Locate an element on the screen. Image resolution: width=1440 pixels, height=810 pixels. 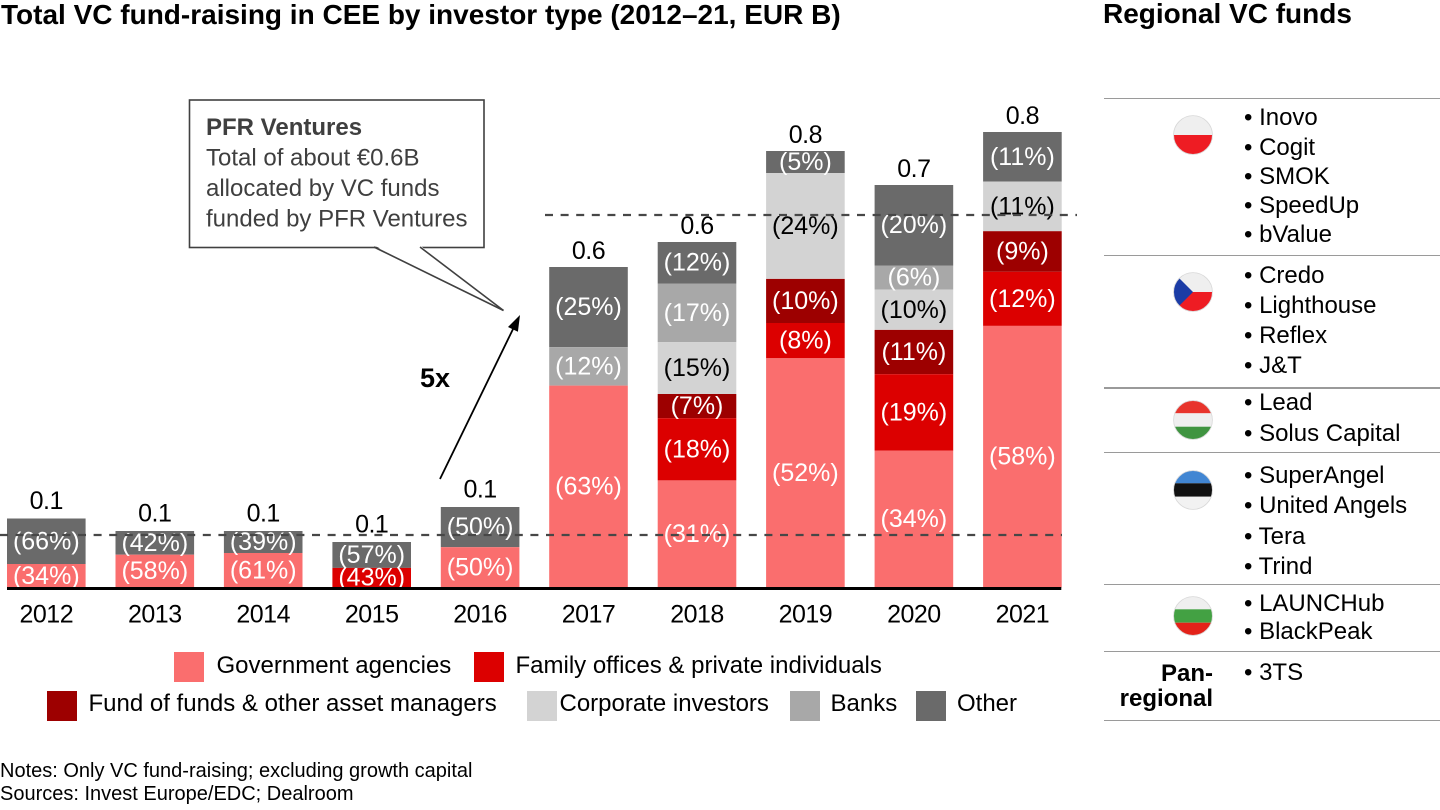
svg-text: (15%) is located at coordinates (697, 368).